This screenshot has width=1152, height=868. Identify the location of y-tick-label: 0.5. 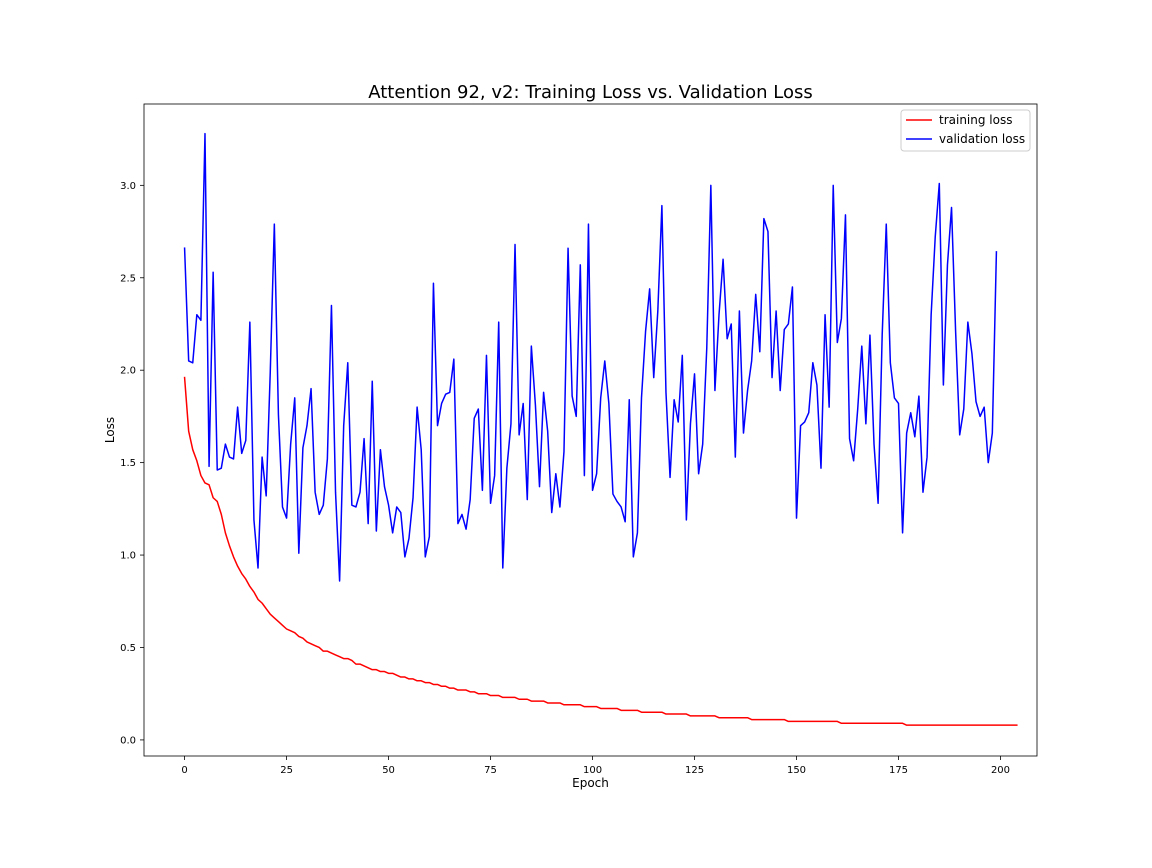
(128, 648).